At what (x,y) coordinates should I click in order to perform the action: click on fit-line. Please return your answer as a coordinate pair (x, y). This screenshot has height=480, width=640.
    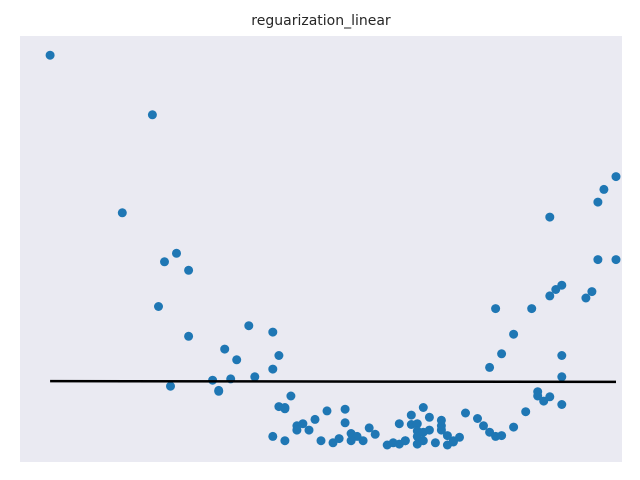
    Looking at the image, I should click on (333, 381).